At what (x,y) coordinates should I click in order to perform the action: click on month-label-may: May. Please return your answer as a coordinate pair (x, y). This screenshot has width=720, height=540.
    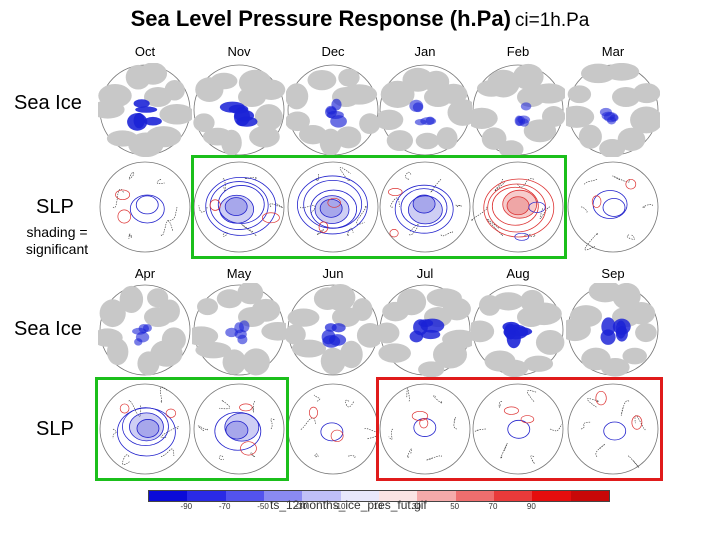
    Looking at the image, I should click on (239, 273).